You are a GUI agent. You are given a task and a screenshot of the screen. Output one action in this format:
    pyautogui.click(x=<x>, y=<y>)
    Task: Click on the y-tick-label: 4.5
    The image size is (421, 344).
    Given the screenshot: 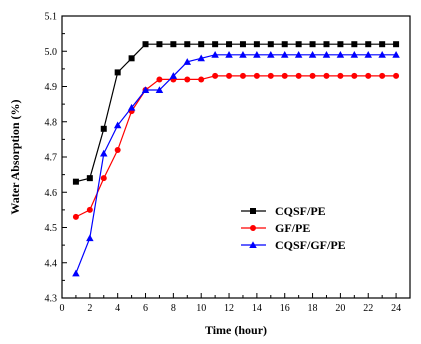 What is the action you would take?
    pyautogui.click(x=51, y=228)
    